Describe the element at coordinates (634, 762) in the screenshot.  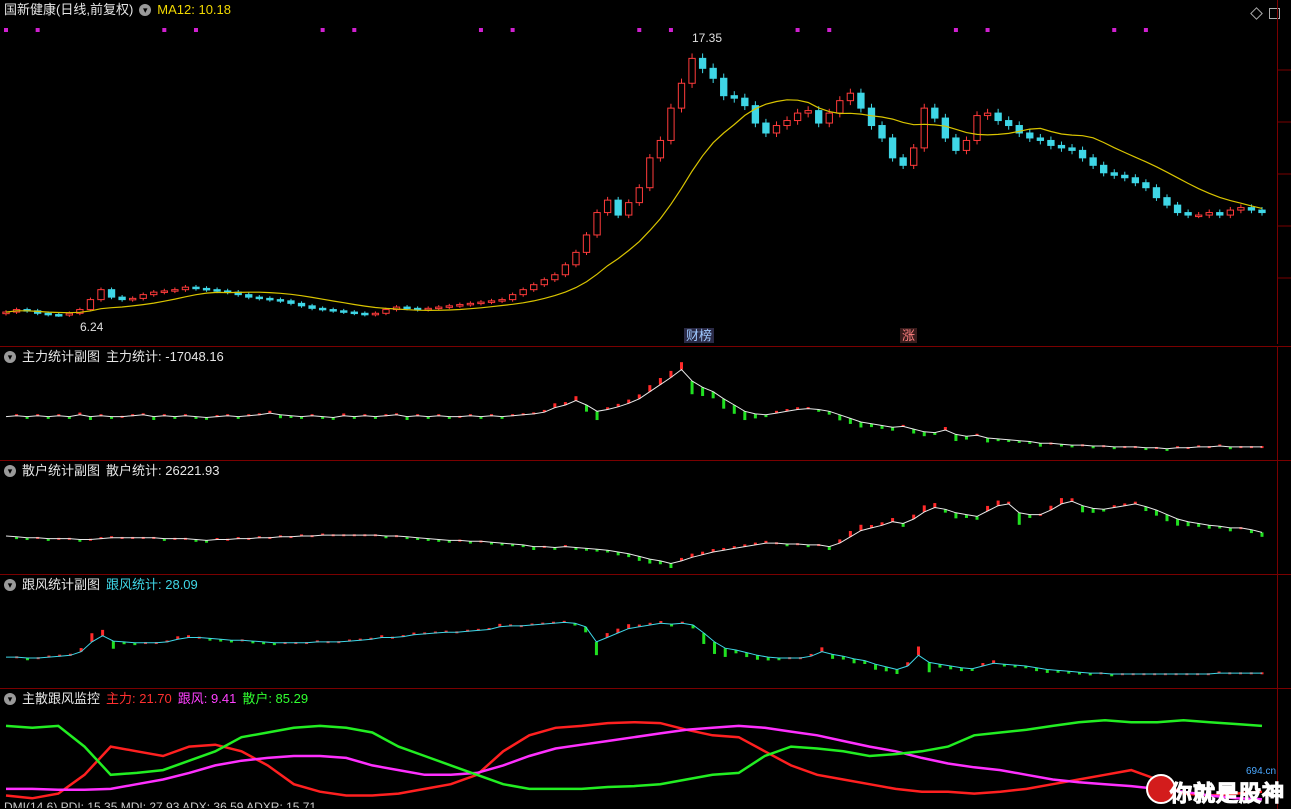
I see `genfeng-line` at that location.